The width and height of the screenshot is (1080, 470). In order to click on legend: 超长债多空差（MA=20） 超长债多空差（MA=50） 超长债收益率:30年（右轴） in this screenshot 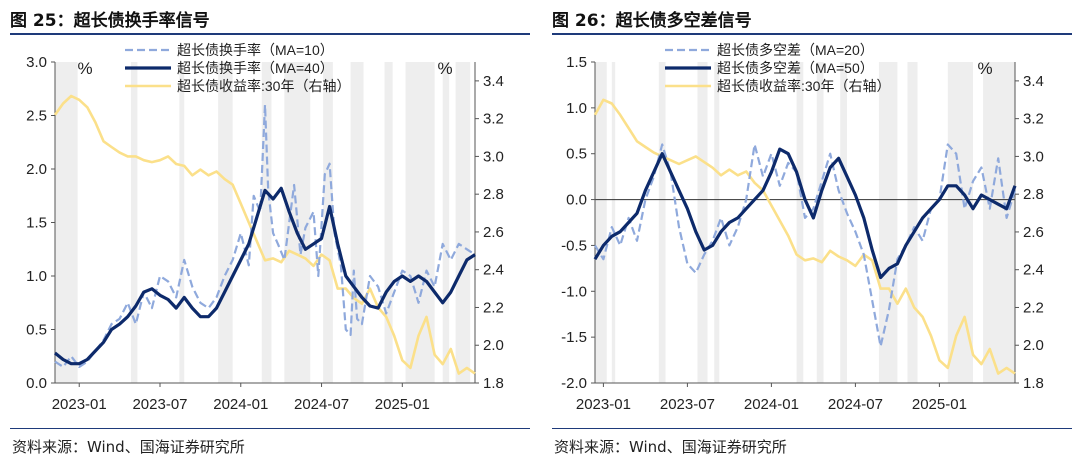, I will do `click(777, 68)`.